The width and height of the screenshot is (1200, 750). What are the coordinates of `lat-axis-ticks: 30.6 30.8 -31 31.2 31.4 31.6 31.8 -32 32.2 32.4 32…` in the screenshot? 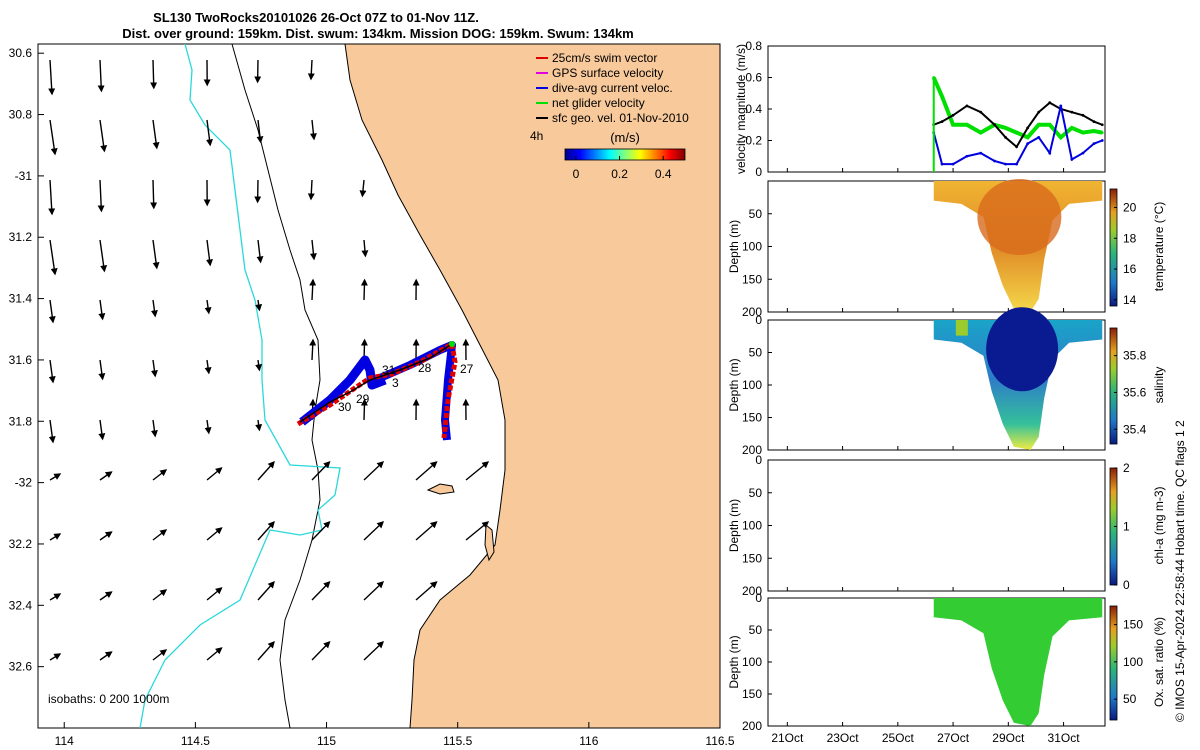 It's located at (26, 360).